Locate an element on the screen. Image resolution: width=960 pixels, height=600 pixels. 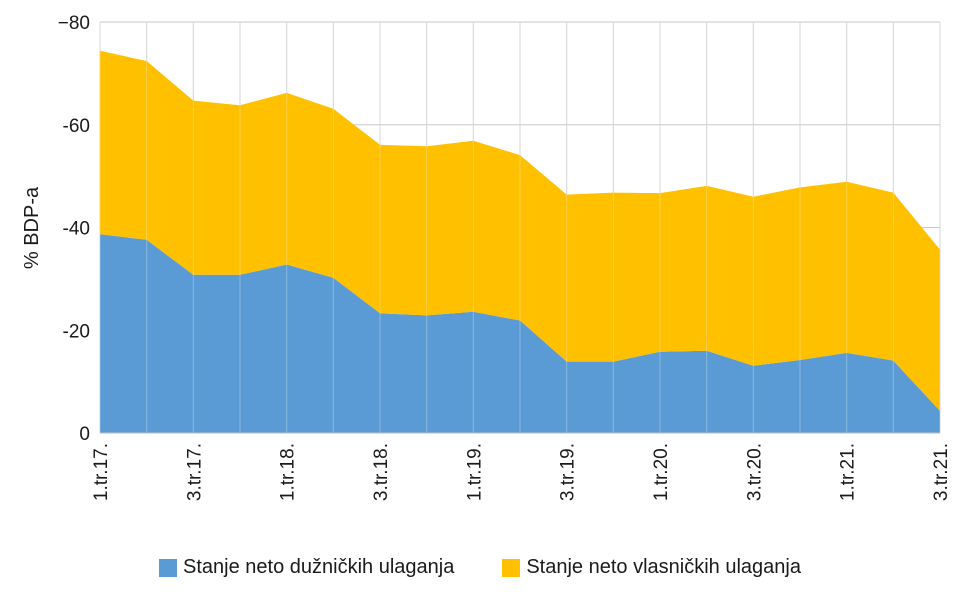
legend-item-debt: Stanje neto dužničkih ulaganja is located at coordinates (306, 567).